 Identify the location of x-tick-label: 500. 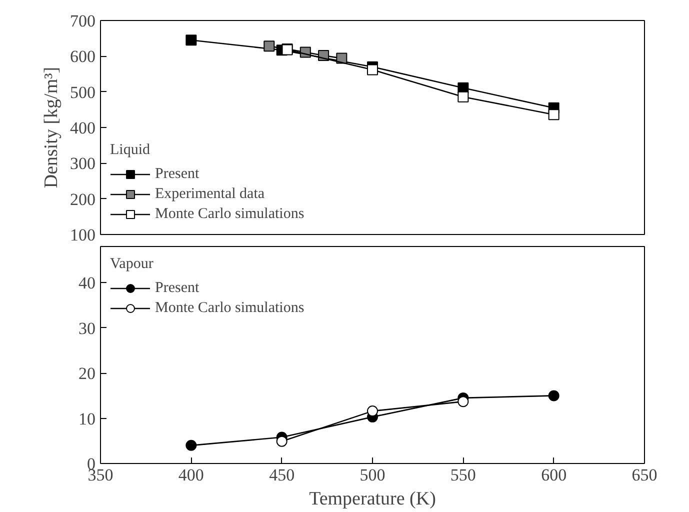
(373, 475).